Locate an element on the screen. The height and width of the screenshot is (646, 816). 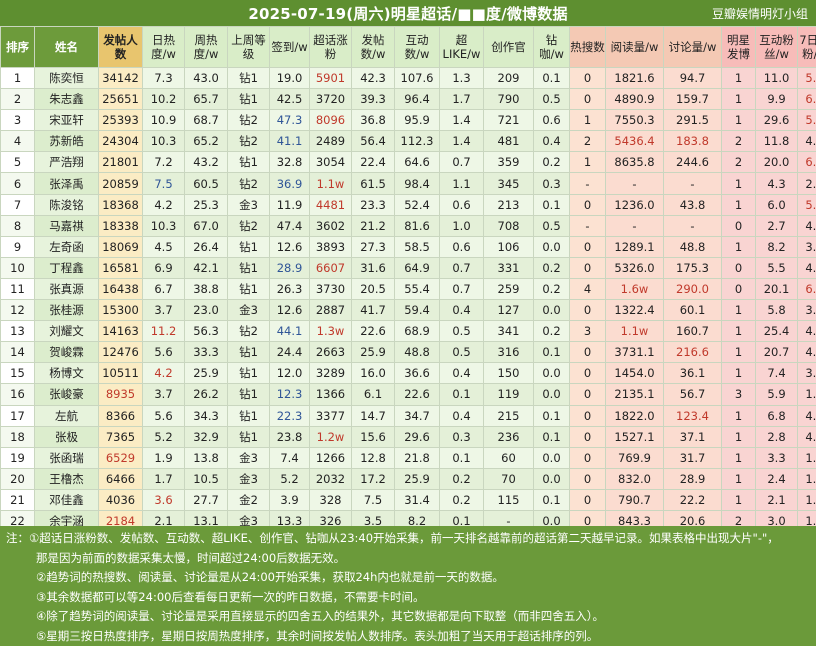
table-cell: 34.7 is located at coordinates (417, 415).